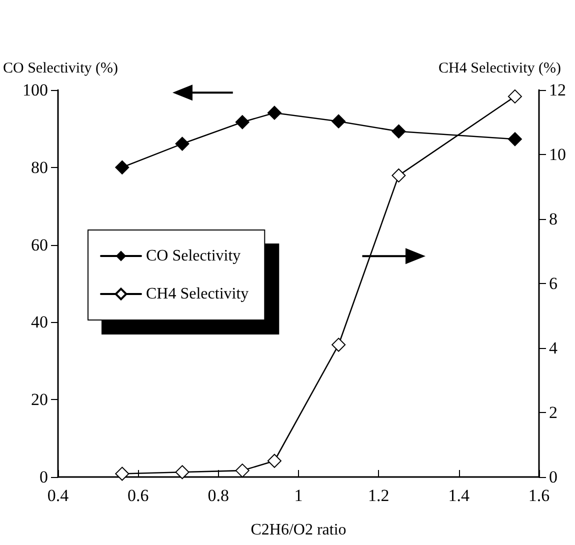 This screenshot has width=575, height=545. Describe the element at coordinates (553, 477) in the screenshot. I see `y2-tick-label: 0` at that location.